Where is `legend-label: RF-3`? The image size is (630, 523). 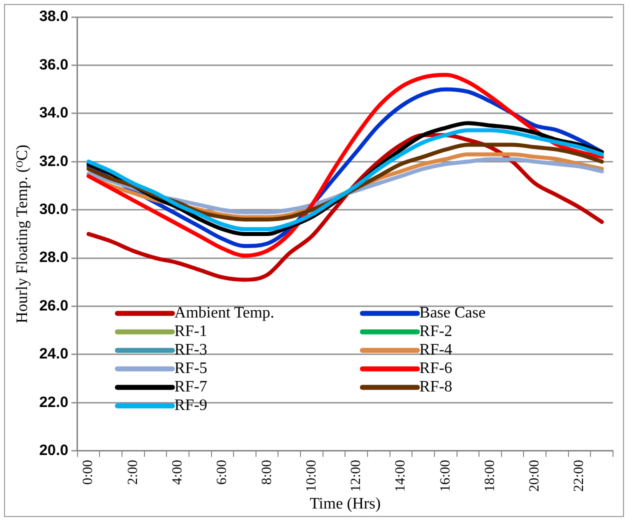
legend-label: RF-3 is located at coordinates (191, 350).